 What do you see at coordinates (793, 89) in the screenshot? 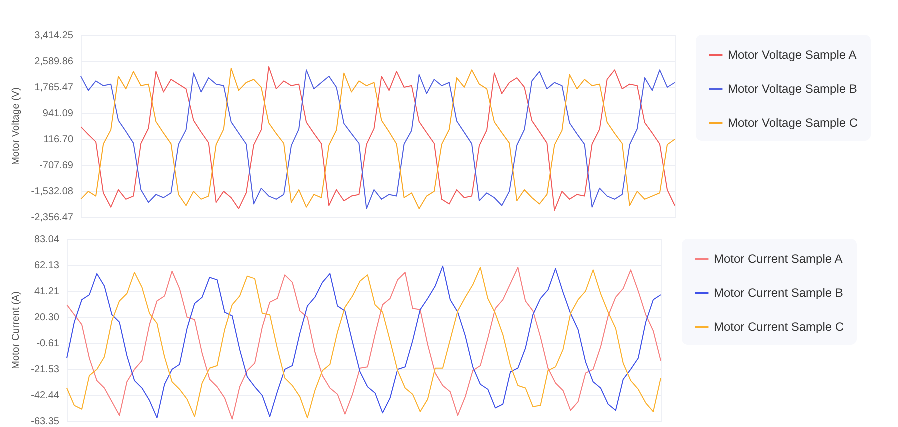
I see `legend-label: Motor Voltage Sample B` at bounding box center [793, 89].